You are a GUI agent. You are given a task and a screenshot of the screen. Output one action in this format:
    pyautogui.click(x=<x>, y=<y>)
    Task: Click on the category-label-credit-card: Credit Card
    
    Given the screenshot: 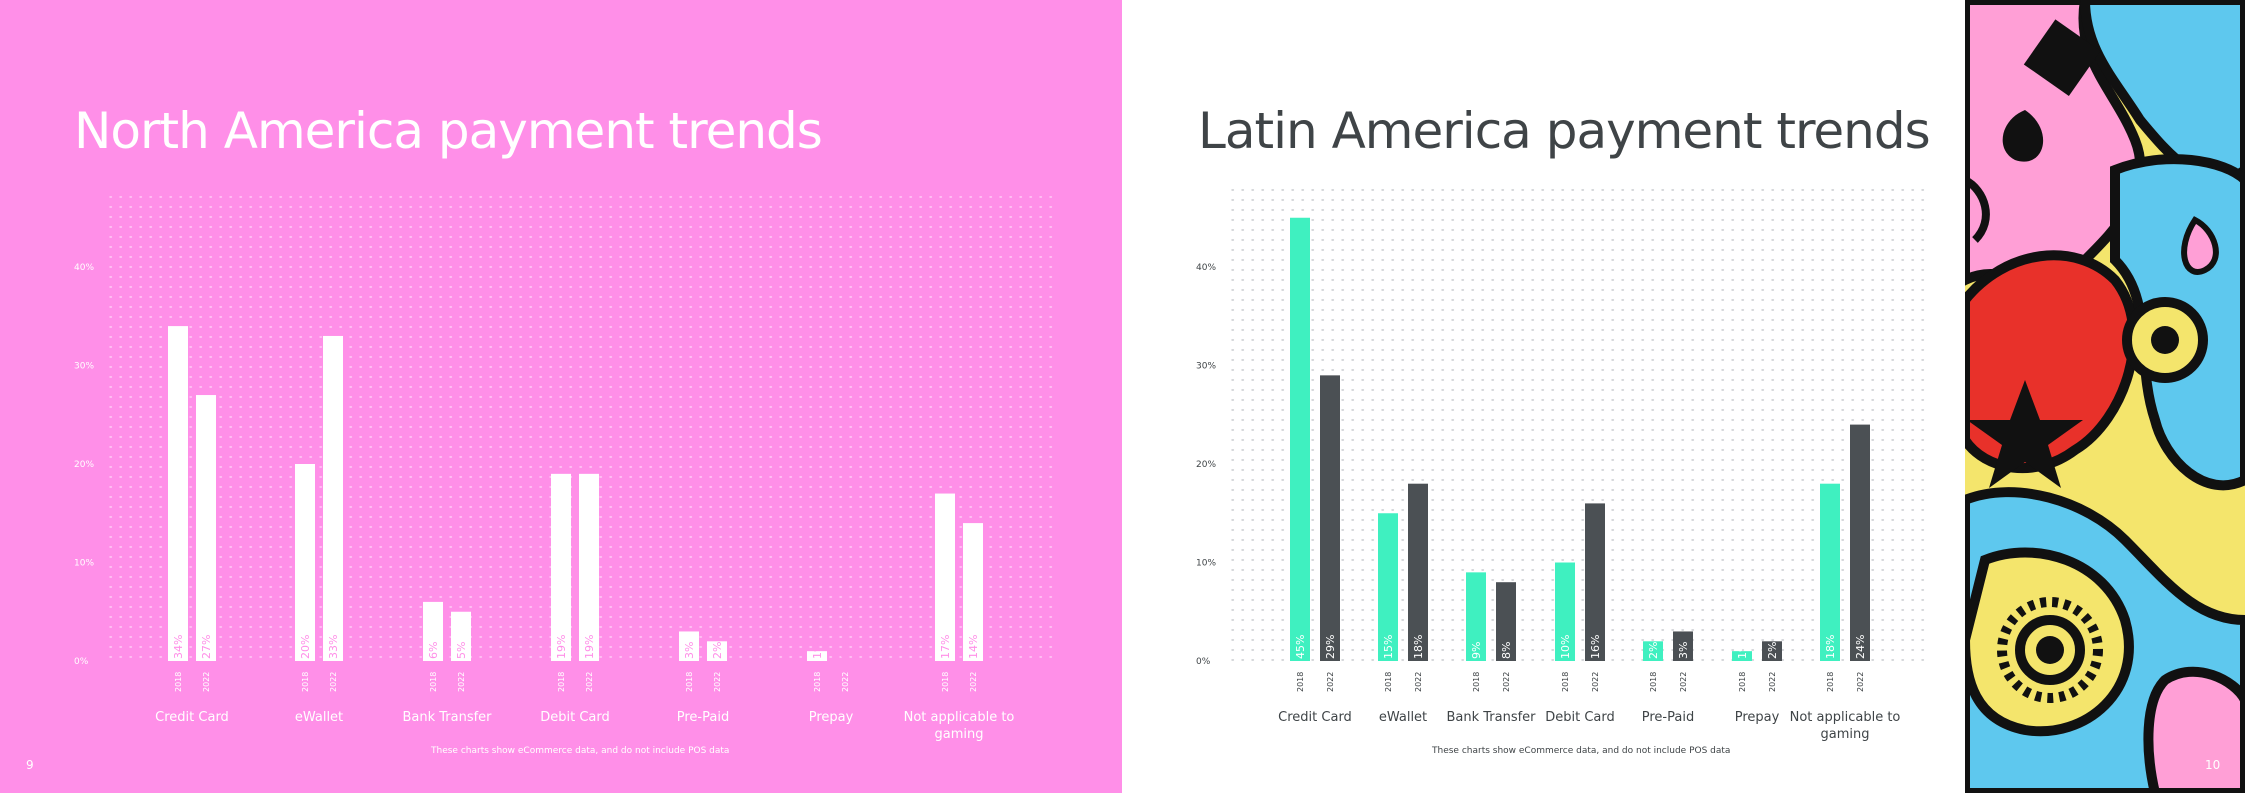 What is the action you would take?
    pyautogui.click(x=1315, y=717)
    